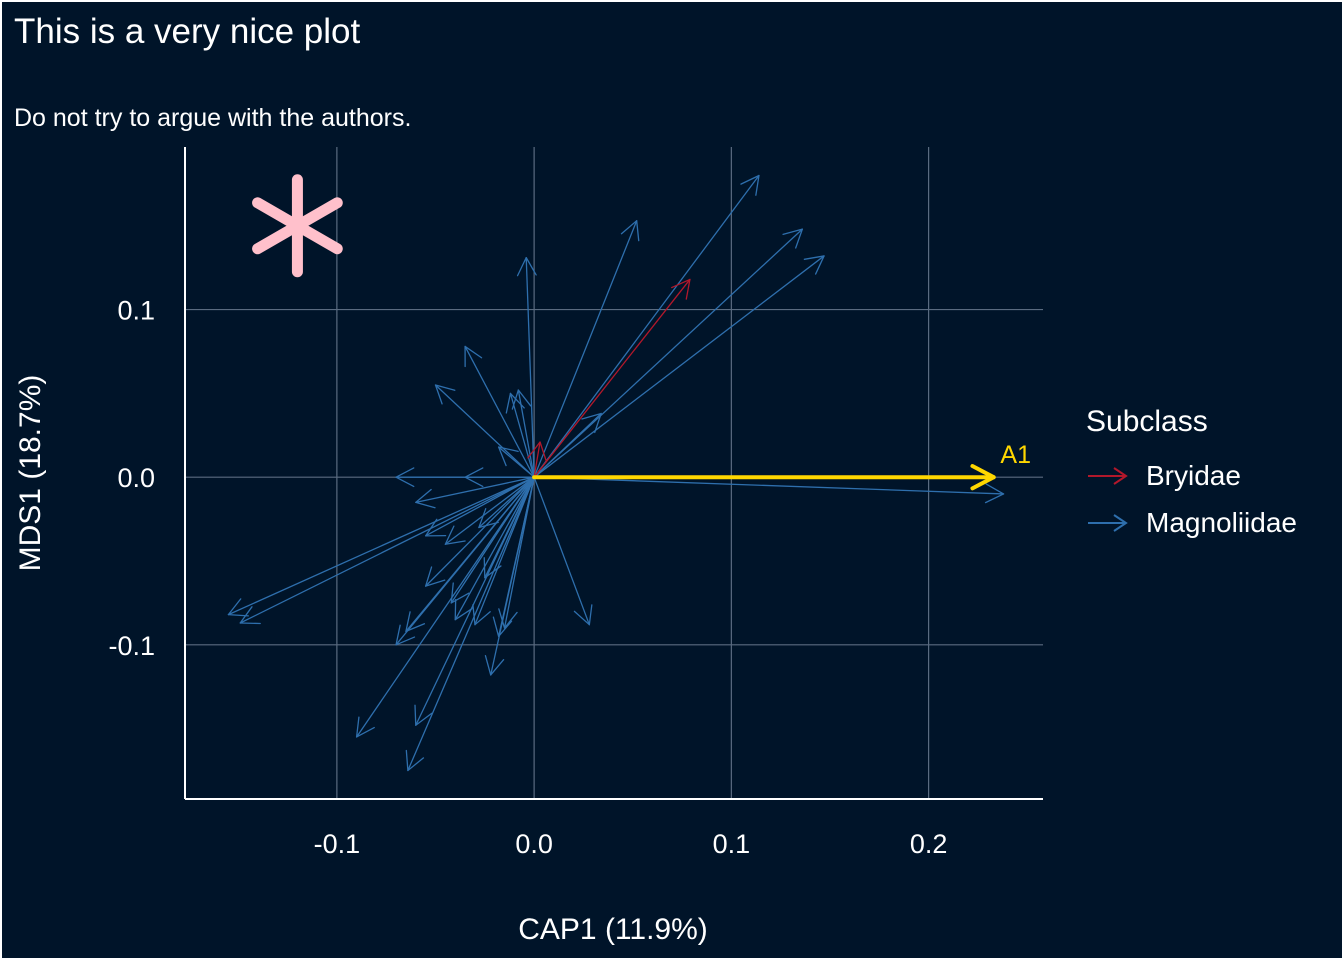 This screenshot has width=1344, height=960. Describe the element at coordinates (534, 844) in the screenshot. I see `x-tick-label: 0.0` at that location.